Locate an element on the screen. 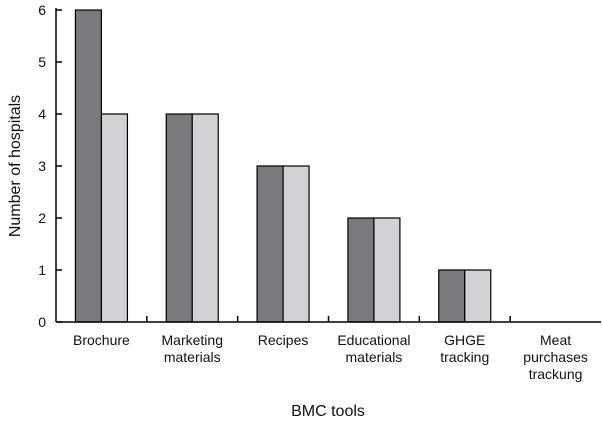  x-axis-label: BMC tools is located at coordinates (328, 411).